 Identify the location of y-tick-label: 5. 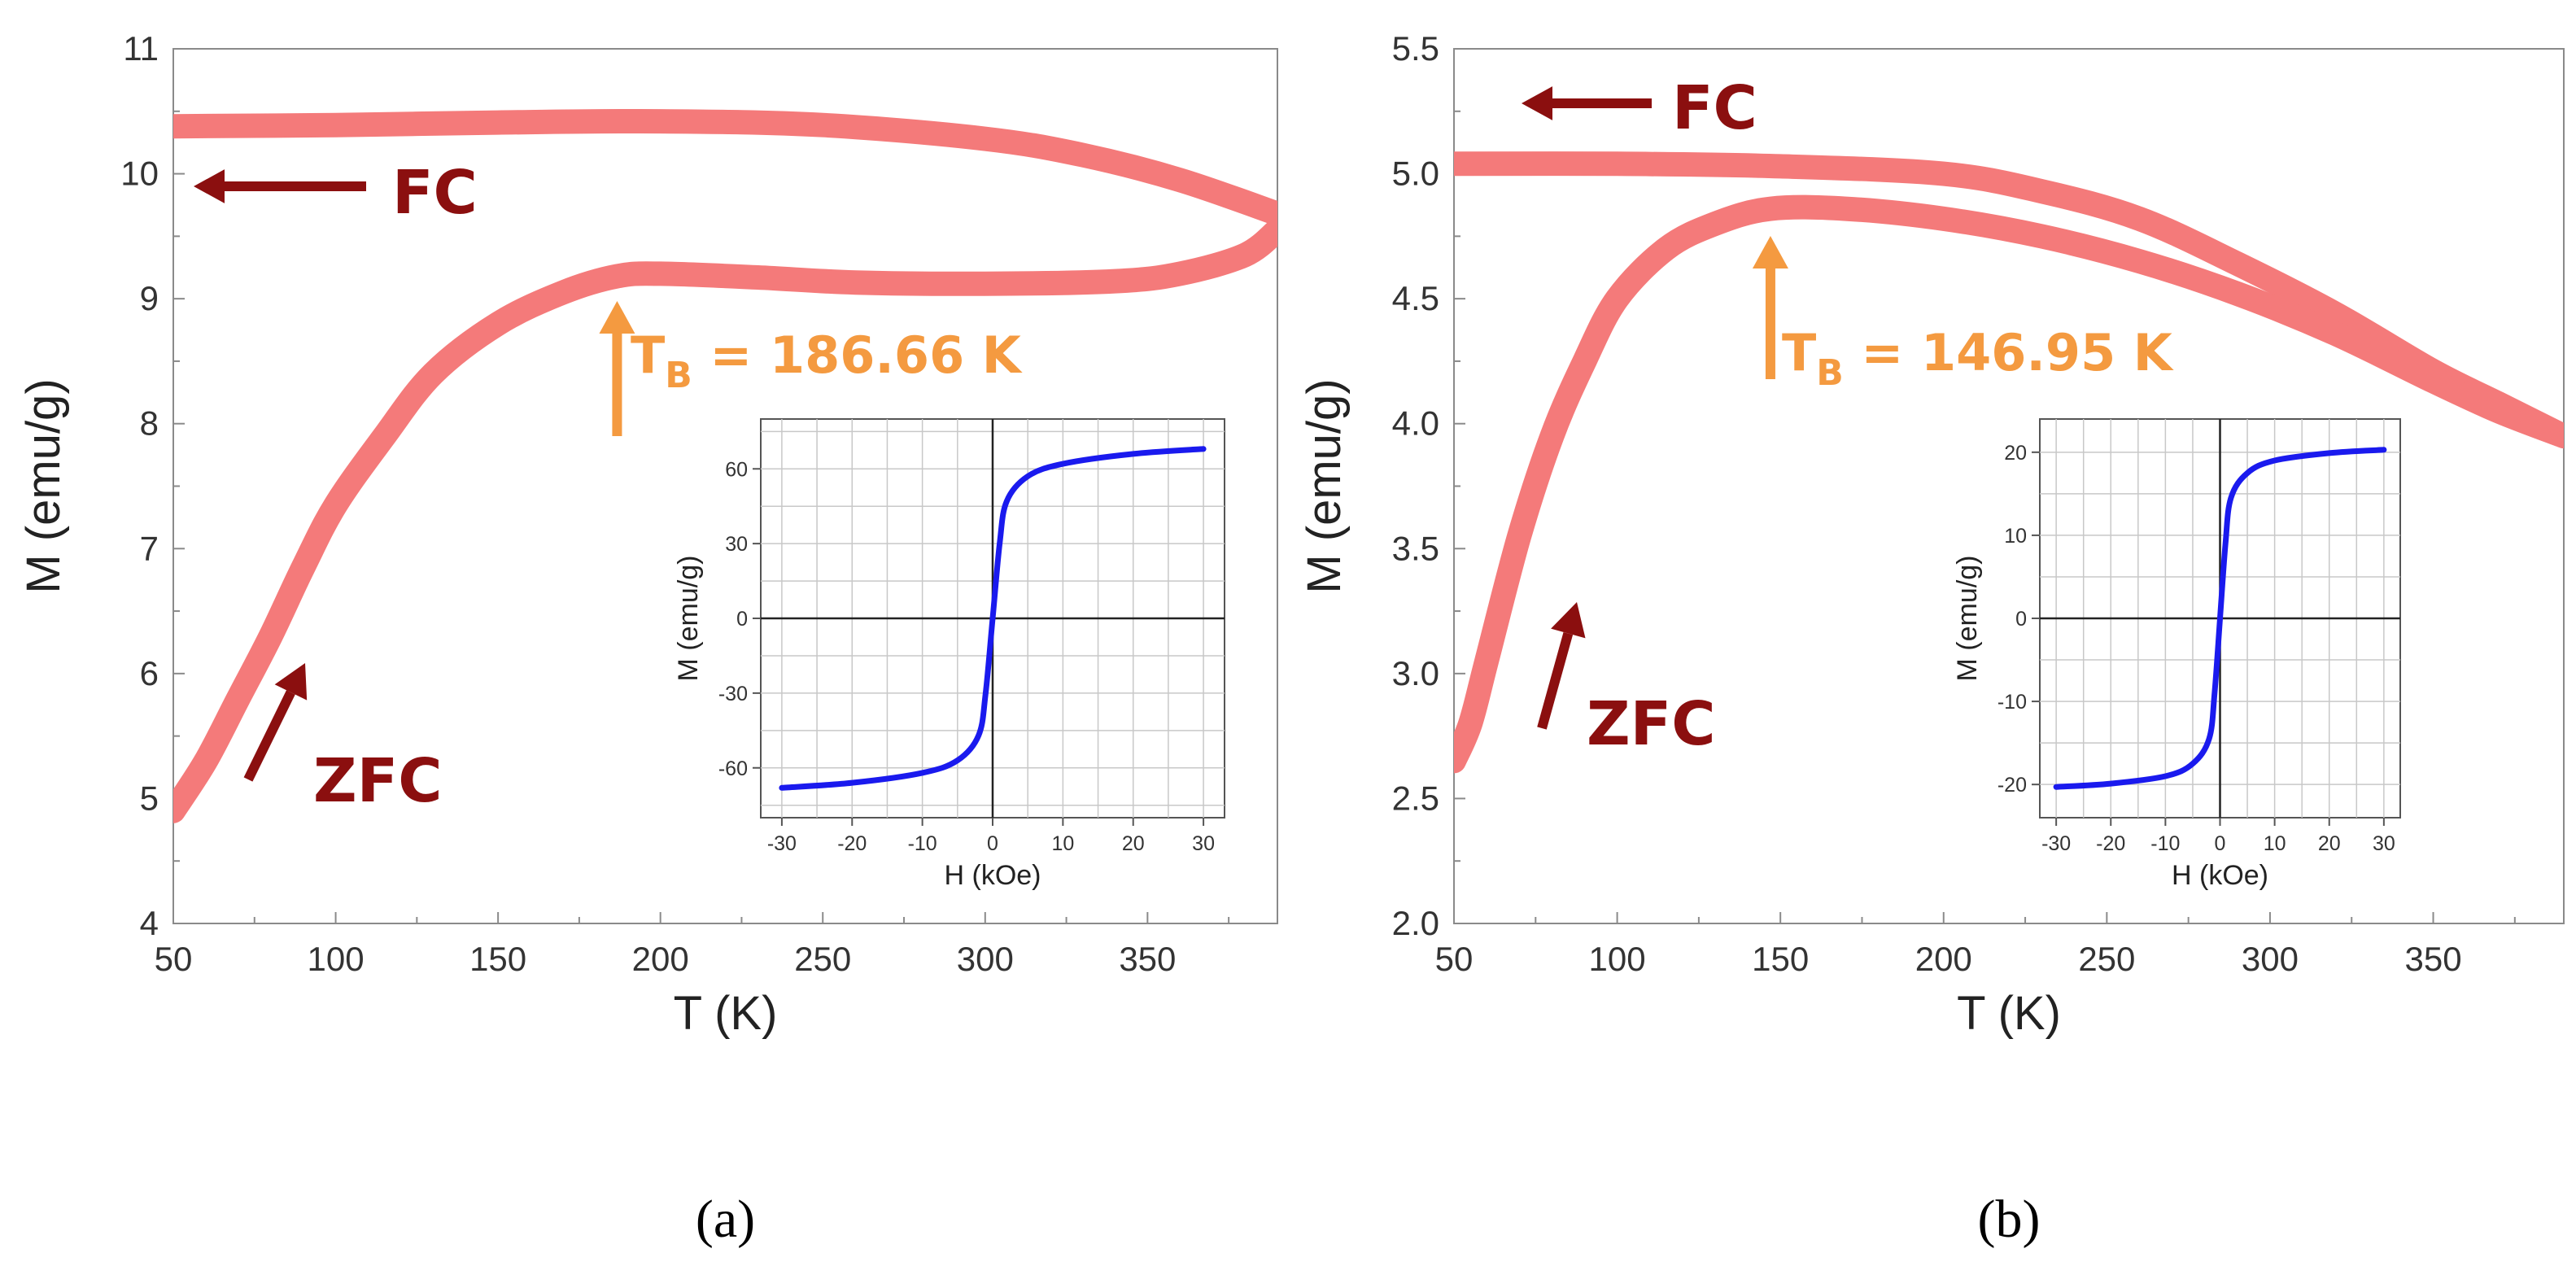
(149, 798).